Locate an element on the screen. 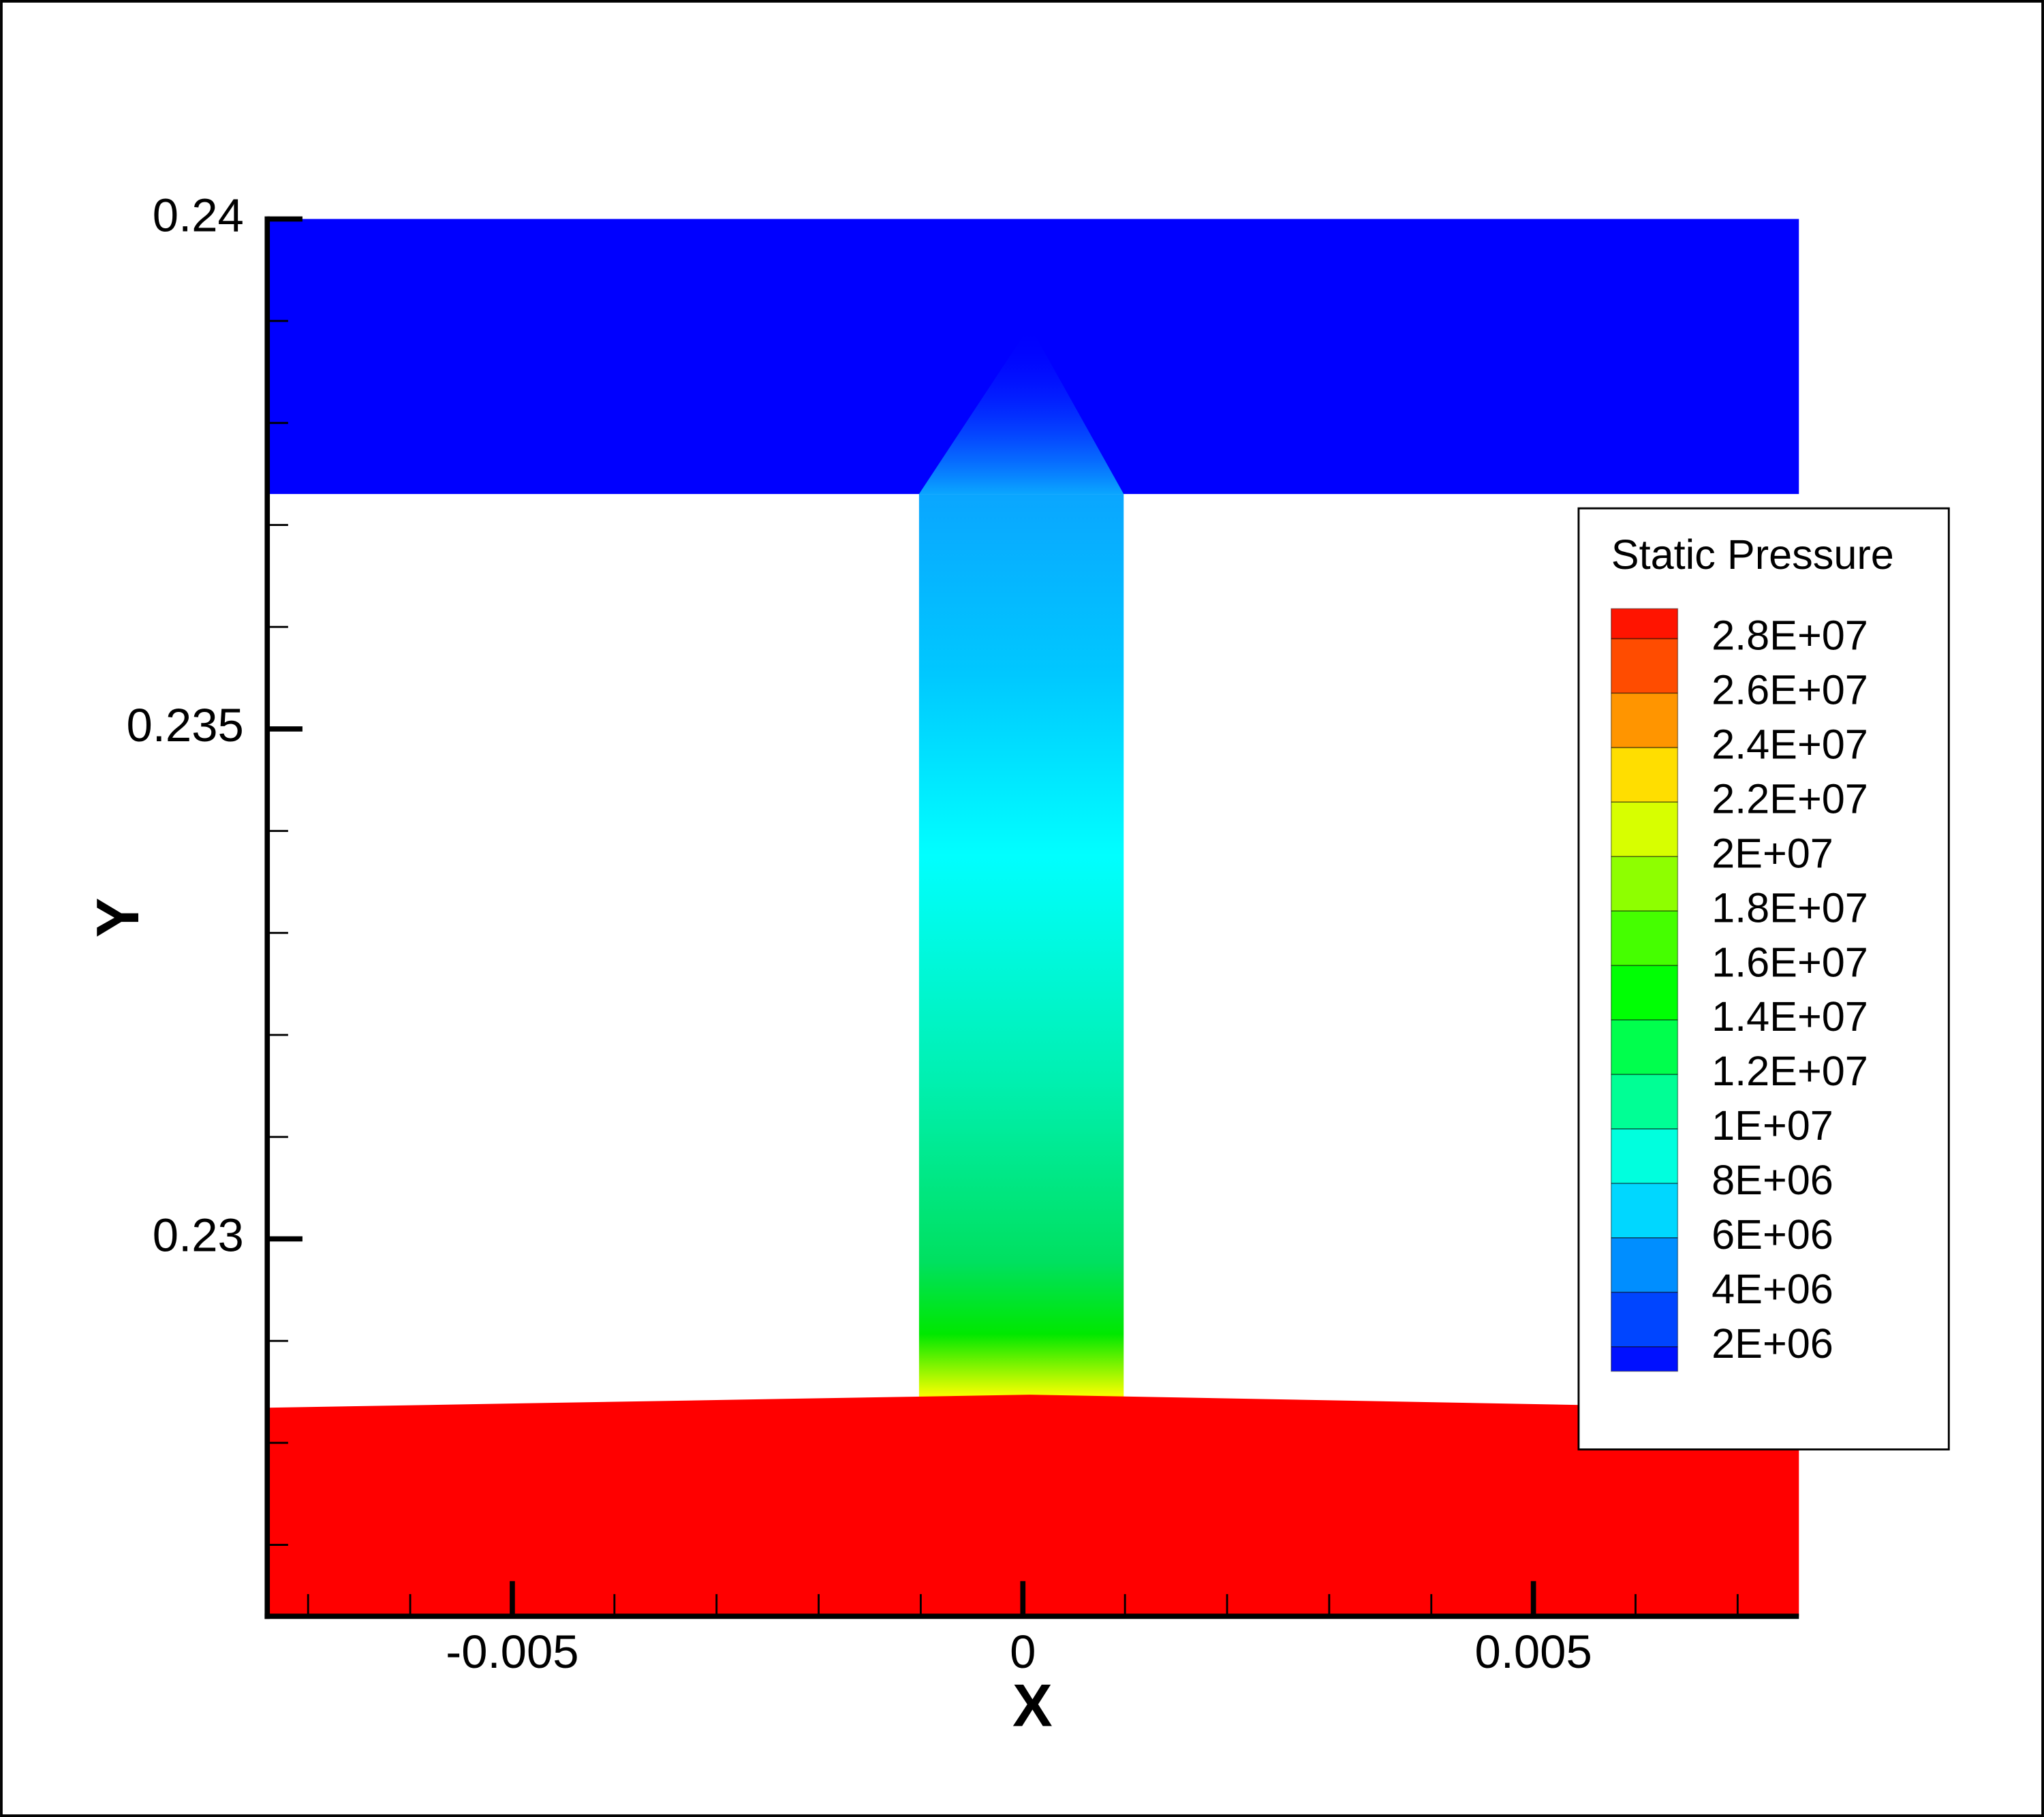 The width and height of the screenshot is (2044, 1817). y-tick-label: 0.24 is located at coordinates (198, 215).